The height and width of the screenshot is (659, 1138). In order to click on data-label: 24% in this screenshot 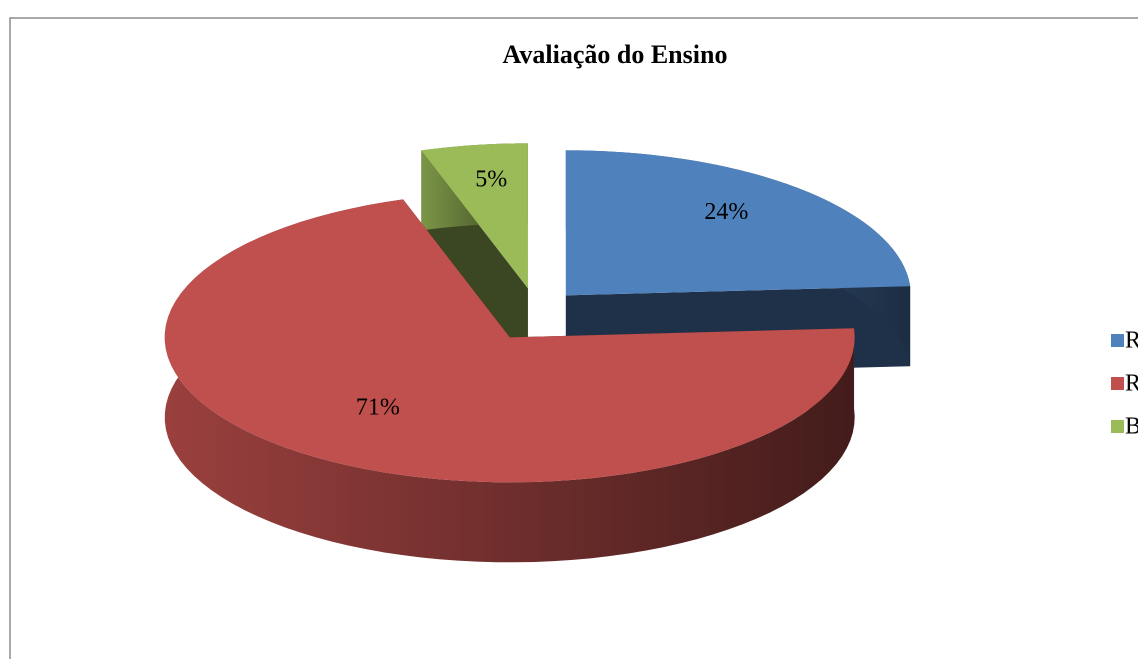, I will do `click(726, 212)`.